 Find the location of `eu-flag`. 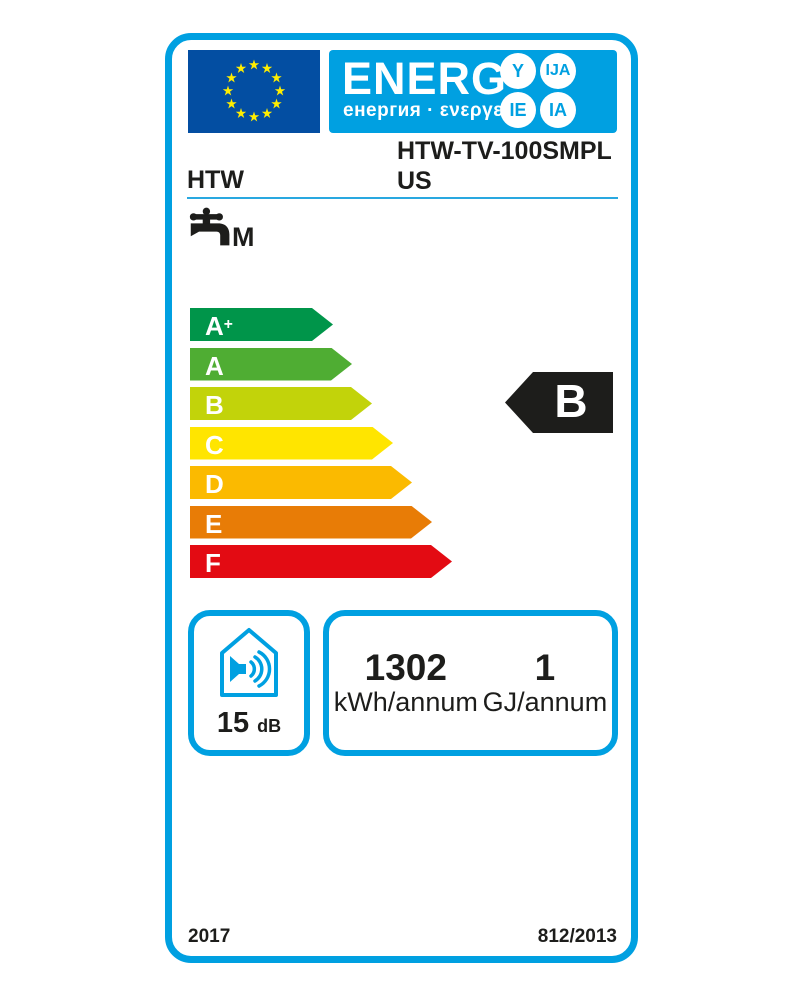

eu-flag is located at coordinates (254, 91).